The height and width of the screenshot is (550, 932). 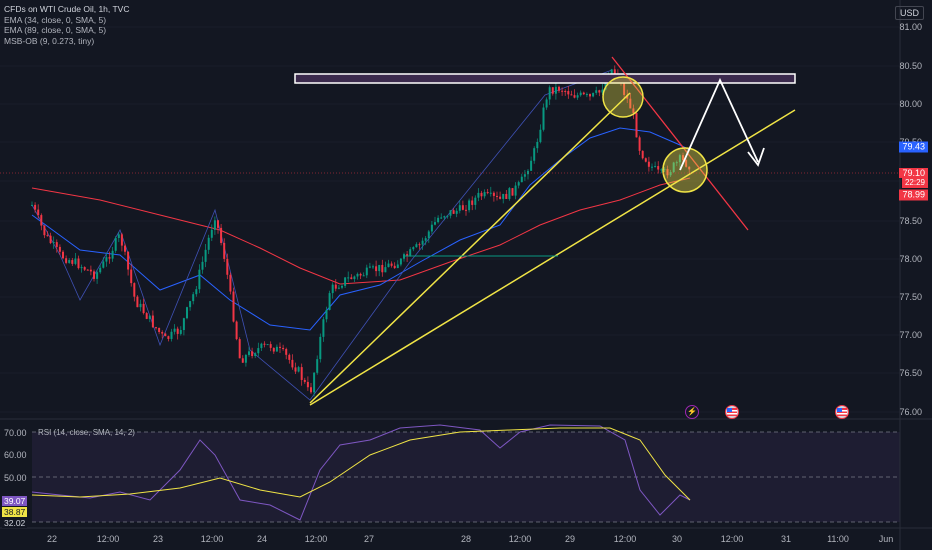 What do you see at coordinates (49, 40) in the screenshot?
I see `msb-ob-legend: MSB-OB (9, 0.273, tiny)` at bounding box center [49, 40].